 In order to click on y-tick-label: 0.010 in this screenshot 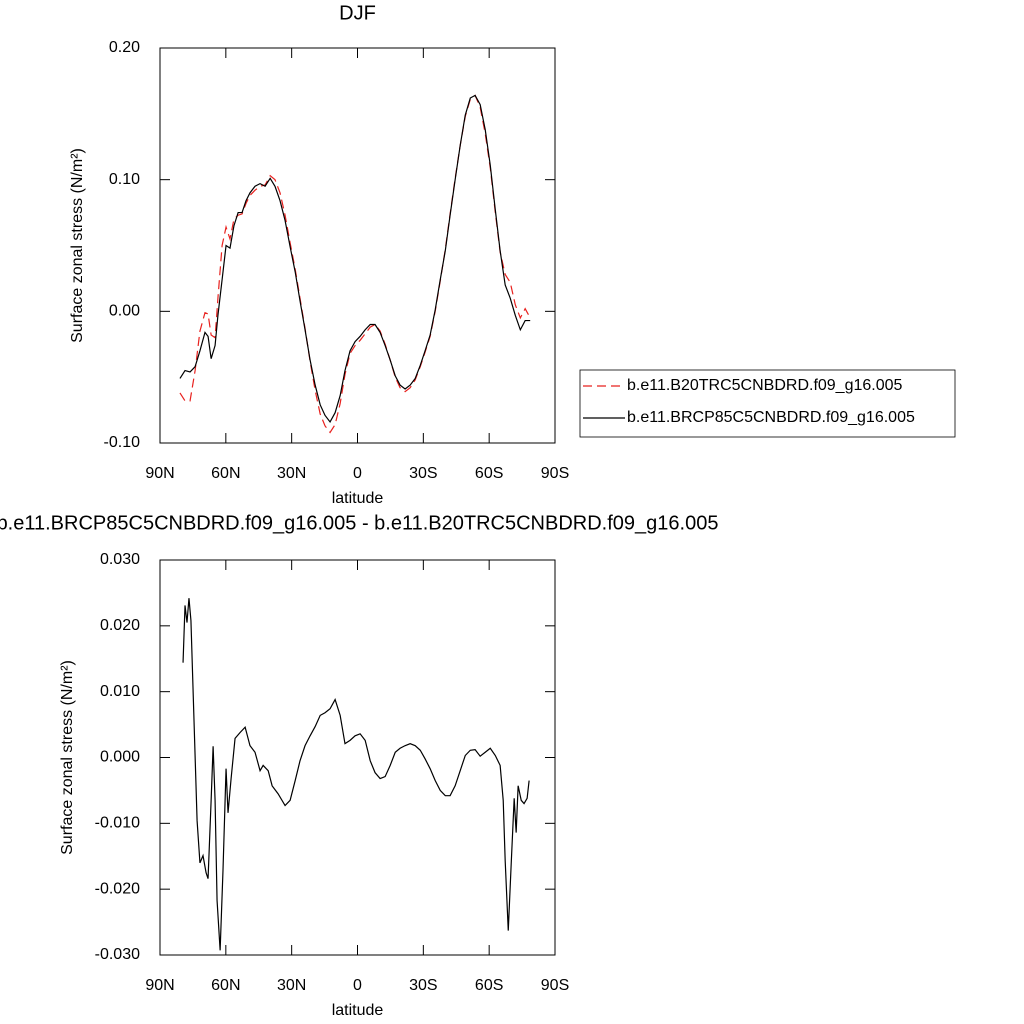, I will do `click(120, 691)`.